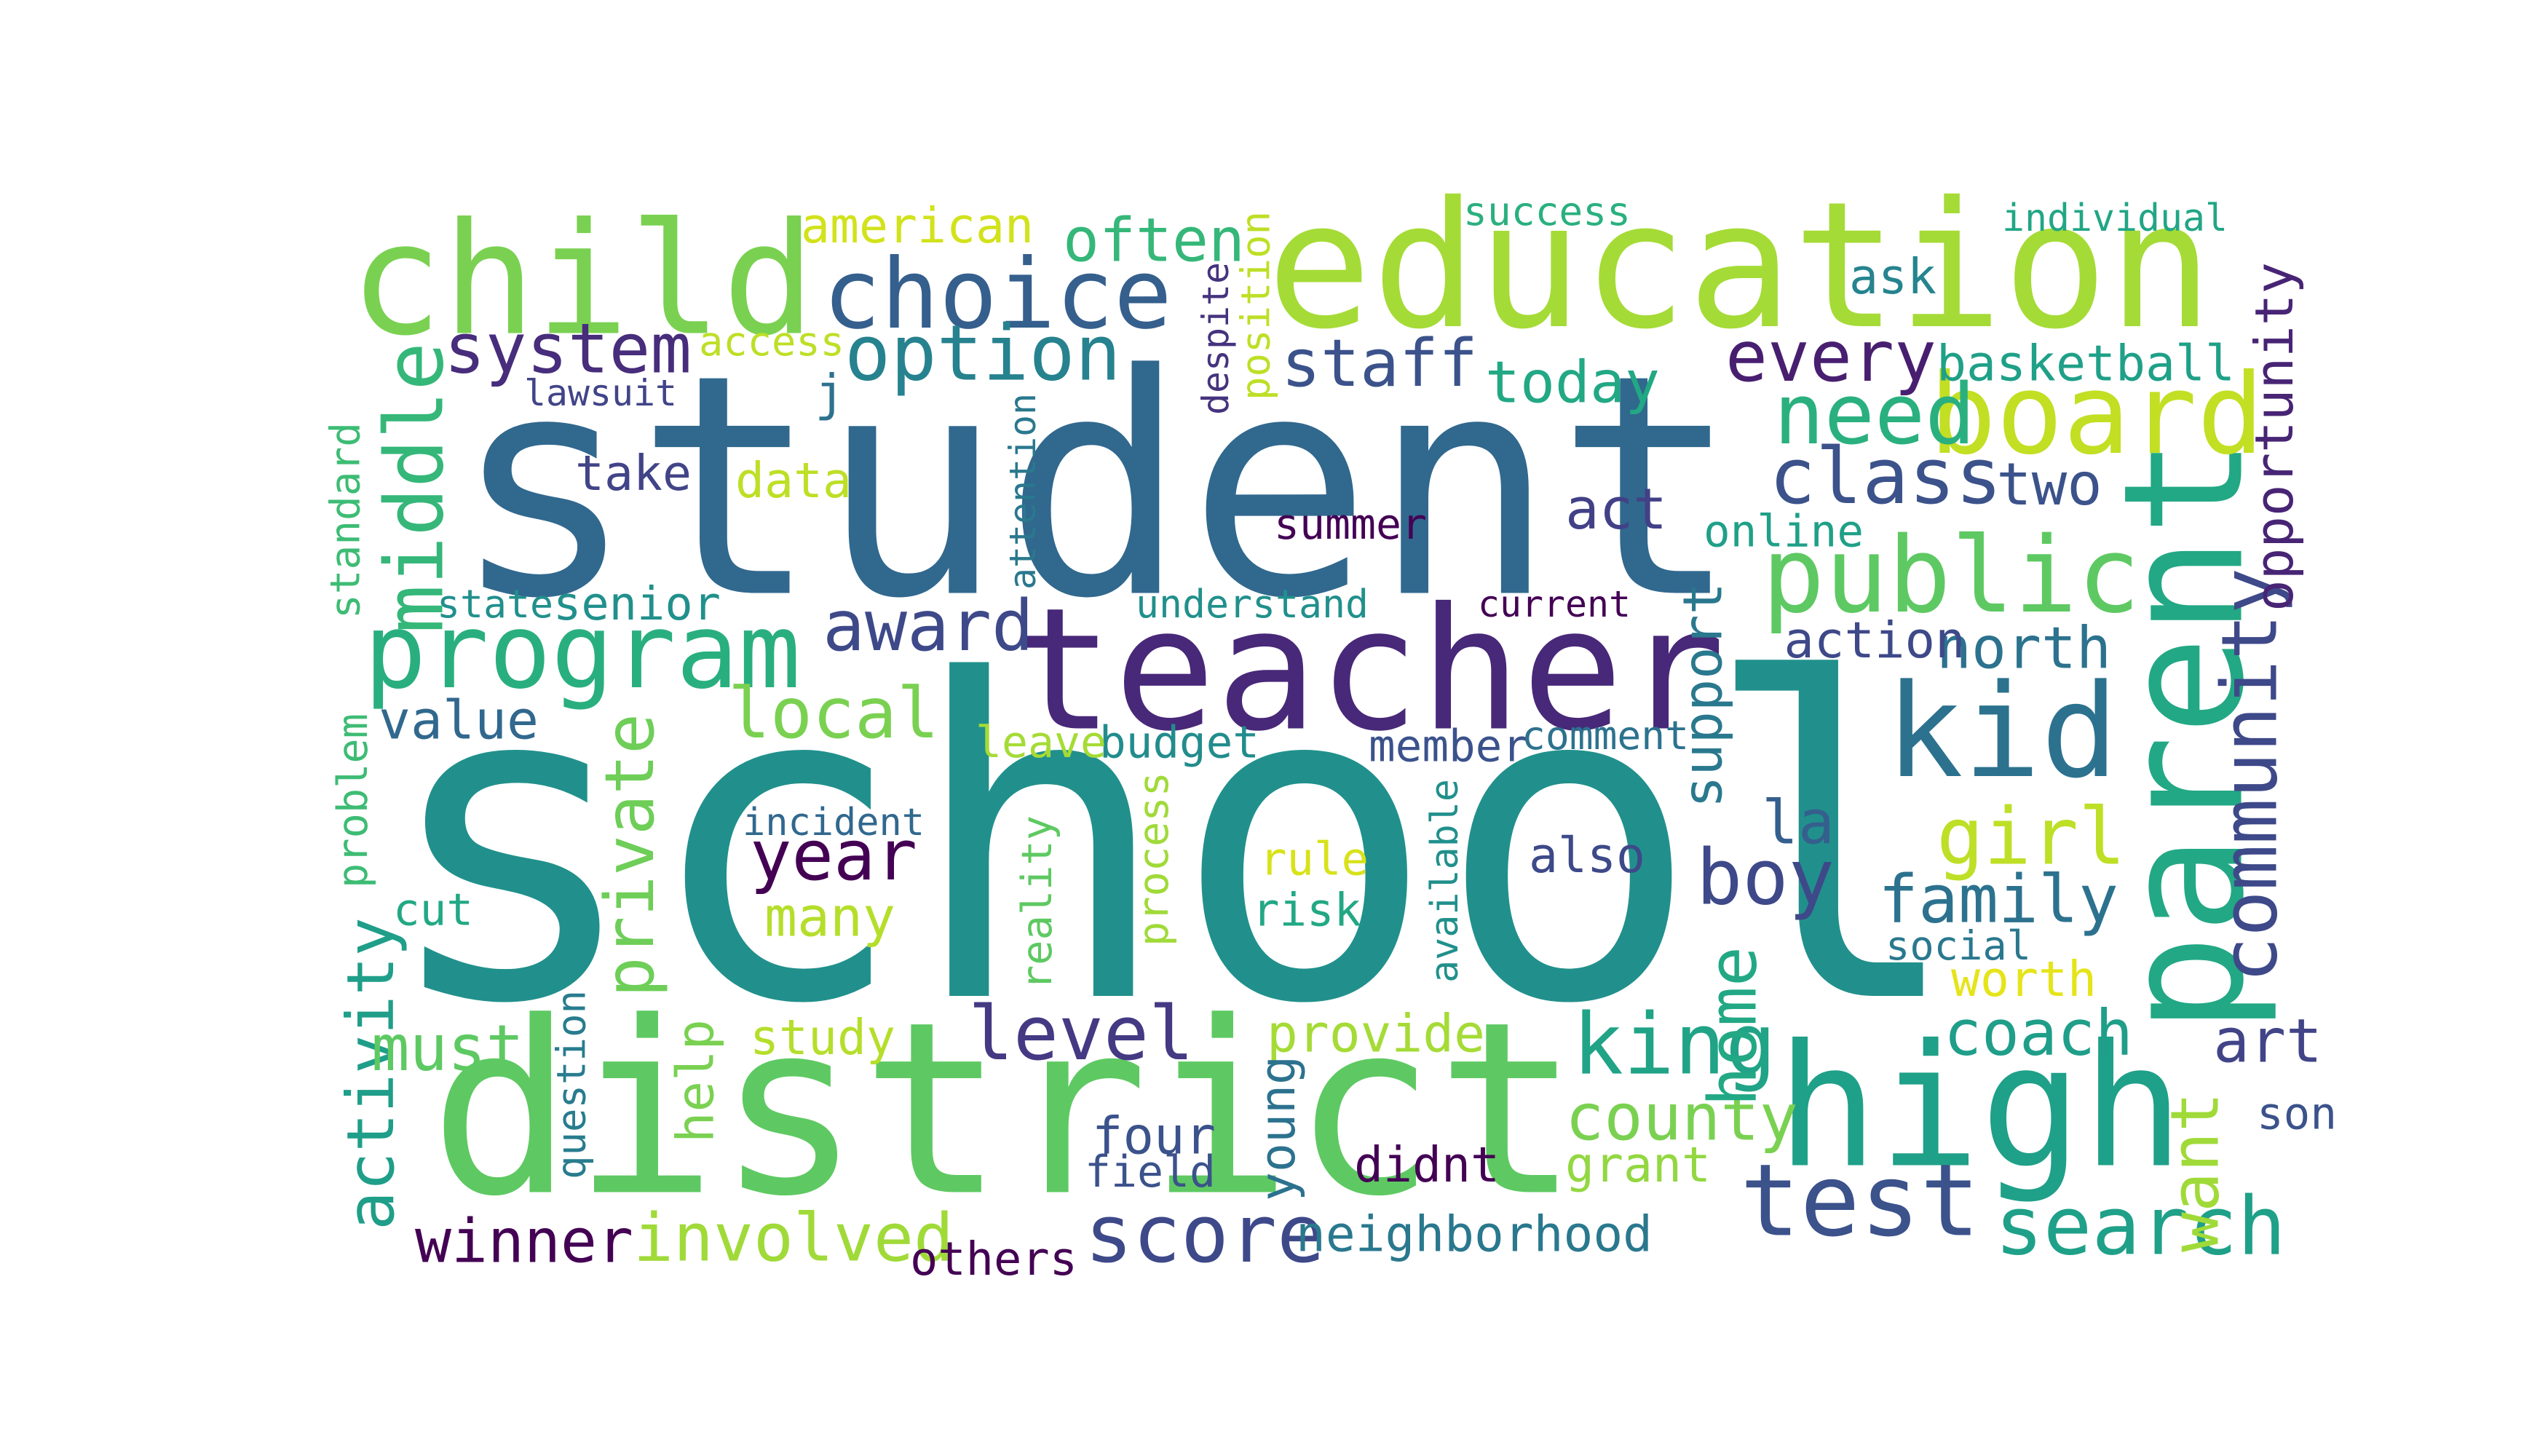 This screenshot has height=1456, width=2548. What do you see at coordinates (1081, 1033) in the screenshot?
I see `word-level: level` at bounding box center [1081, 1033].